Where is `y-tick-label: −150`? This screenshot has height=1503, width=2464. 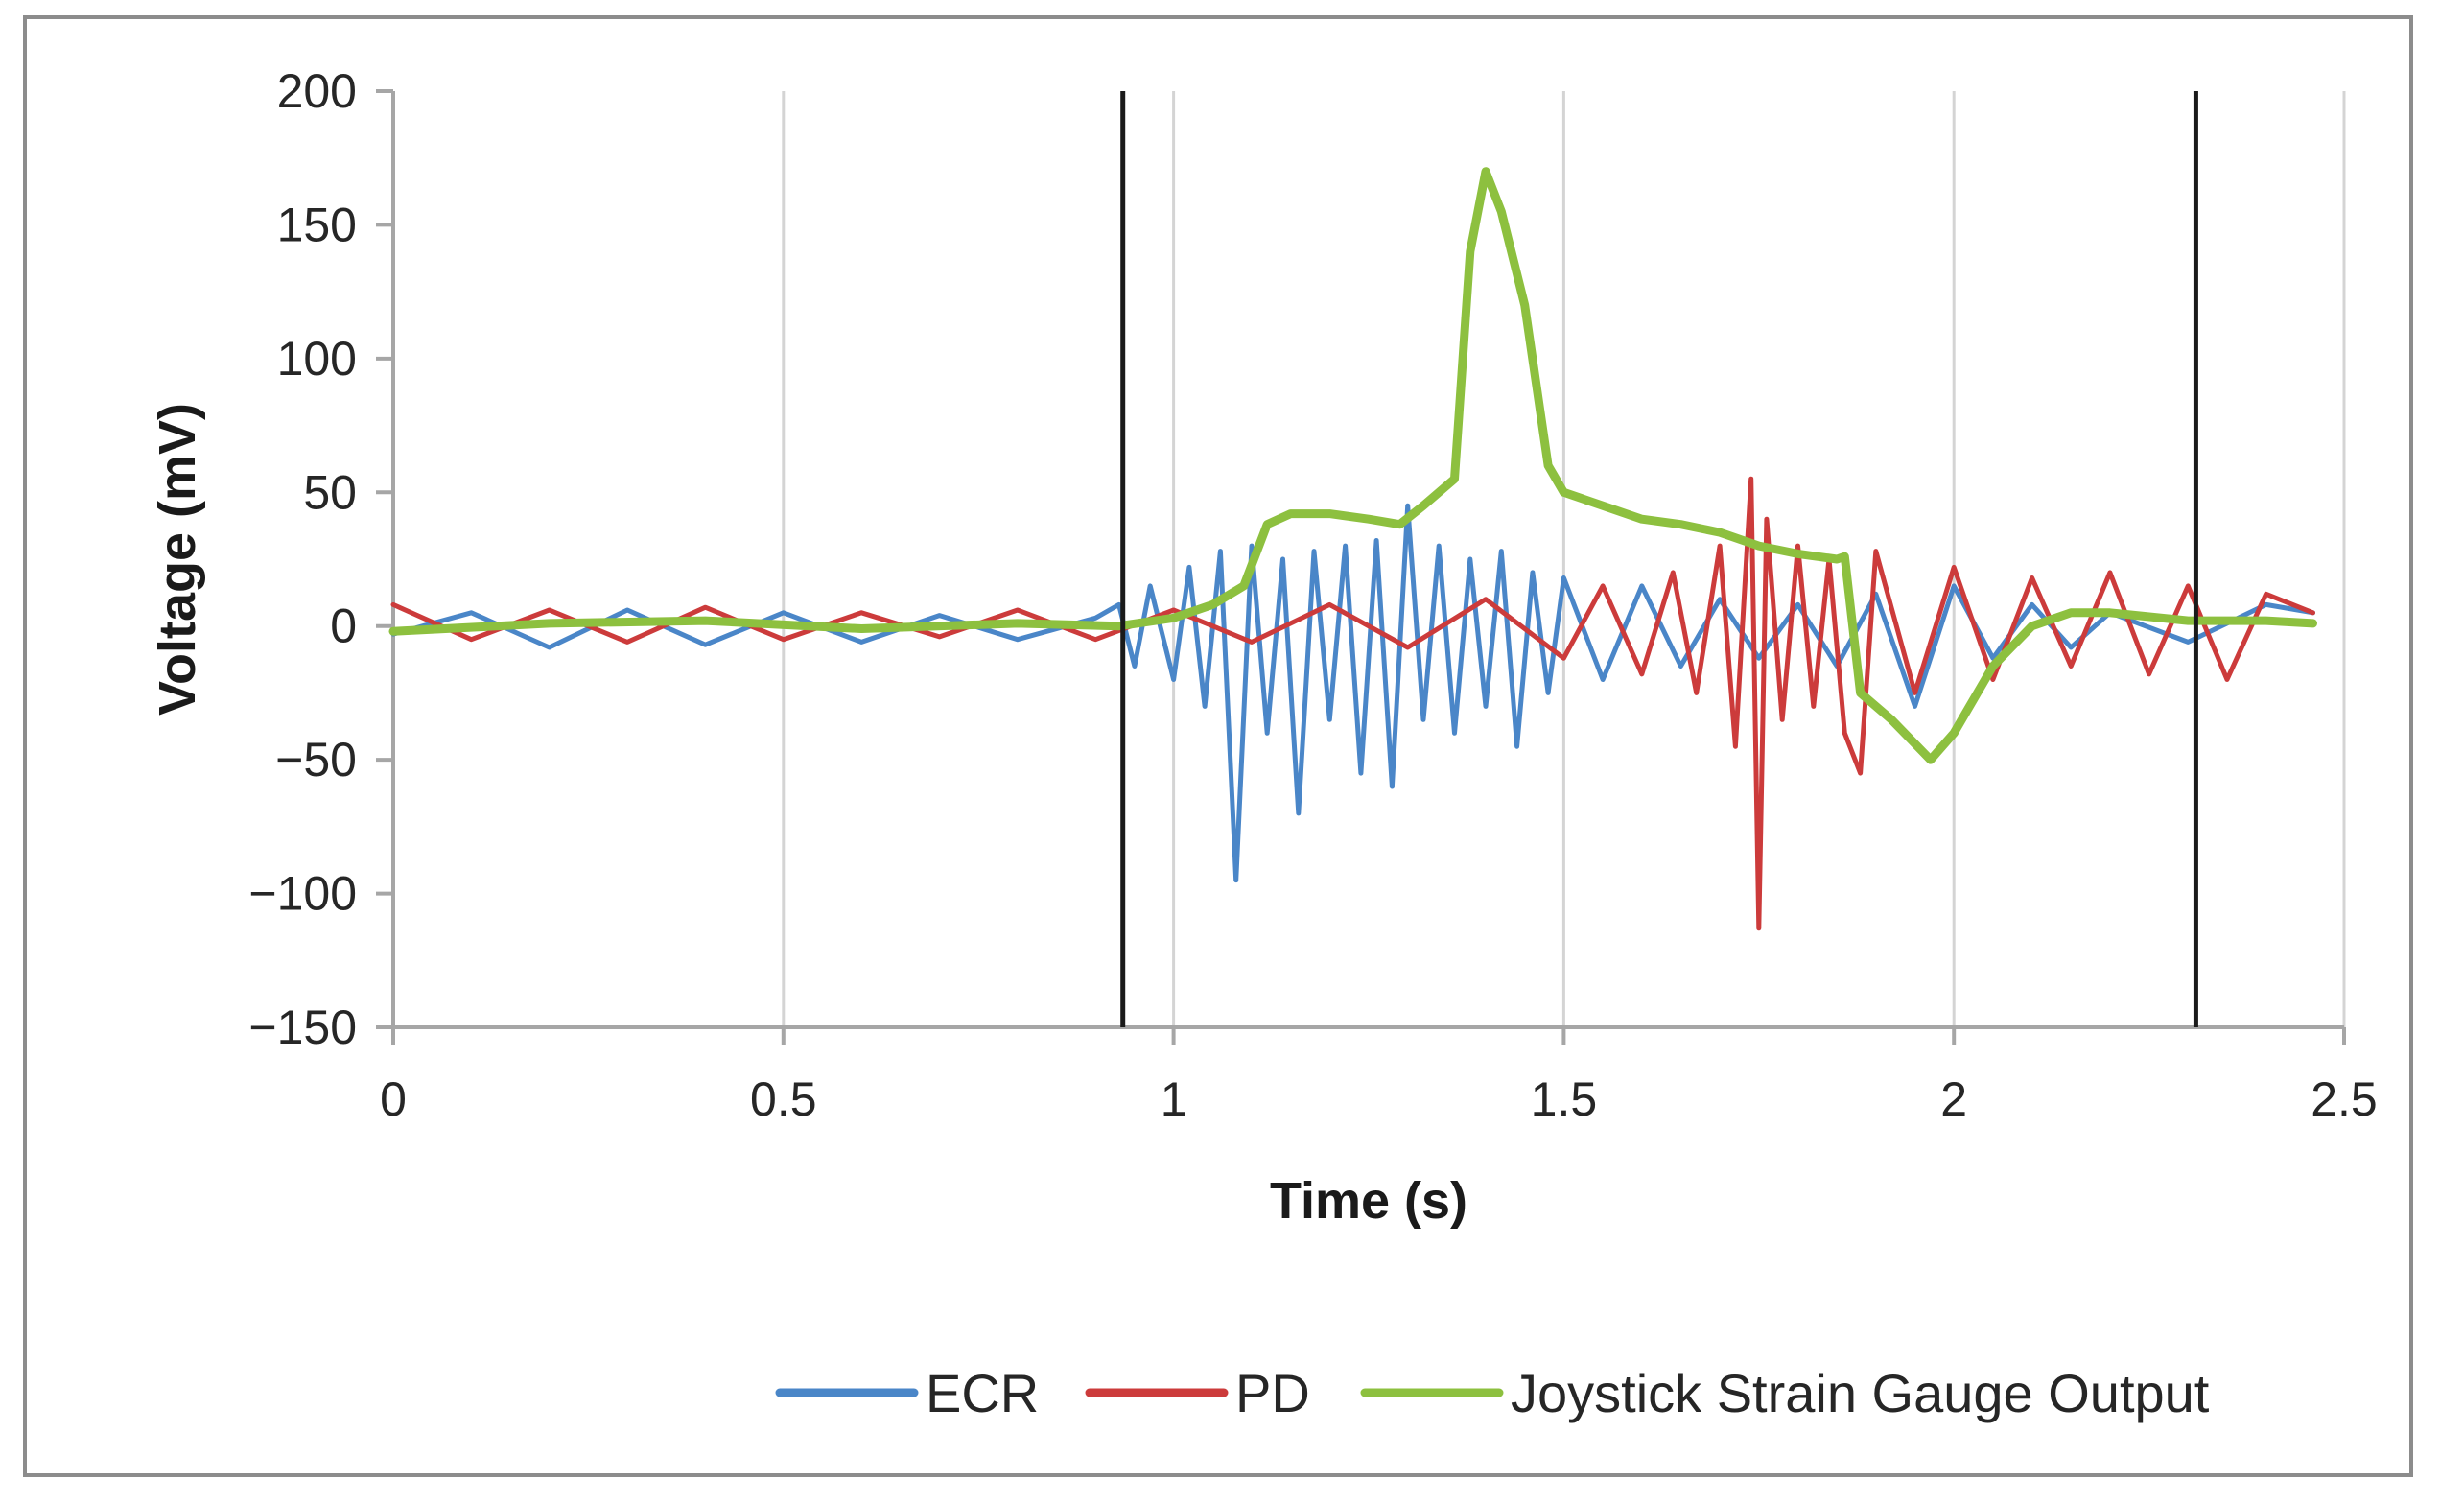 y-tick-label: −150 is located at coordinates (303, 1027).